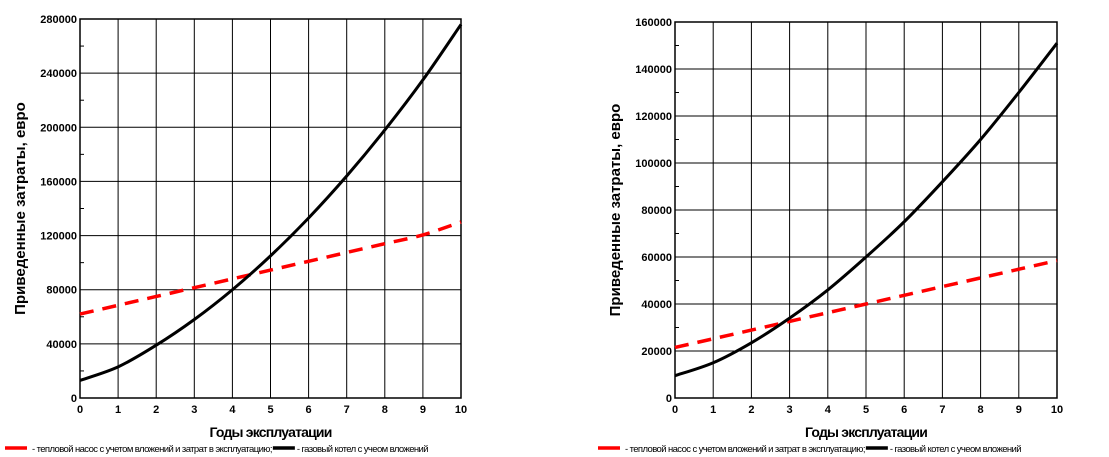 This screenshot has width=1109, height=457. Describe the element at coordinates (58, 20) in the screenshot. I see `y-tick-label: 280000` at that location.